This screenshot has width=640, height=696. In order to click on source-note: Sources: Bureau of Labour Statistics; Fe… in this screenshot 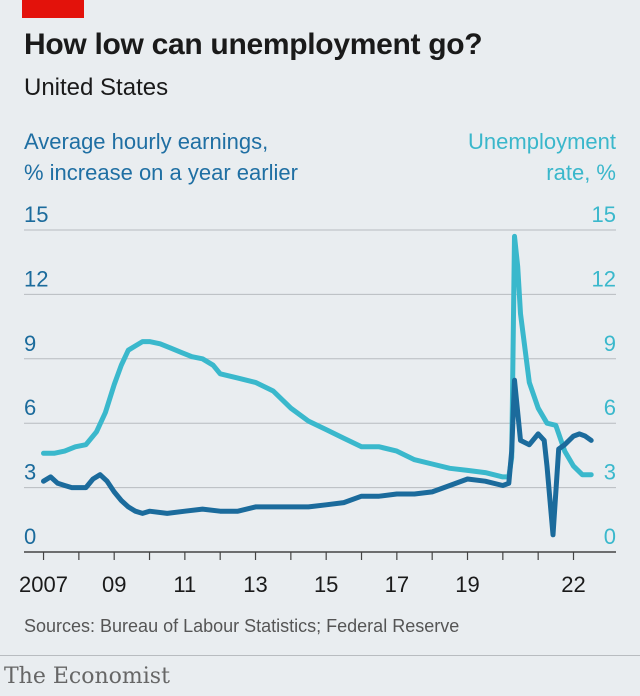, I will do `click(242, 626)`.